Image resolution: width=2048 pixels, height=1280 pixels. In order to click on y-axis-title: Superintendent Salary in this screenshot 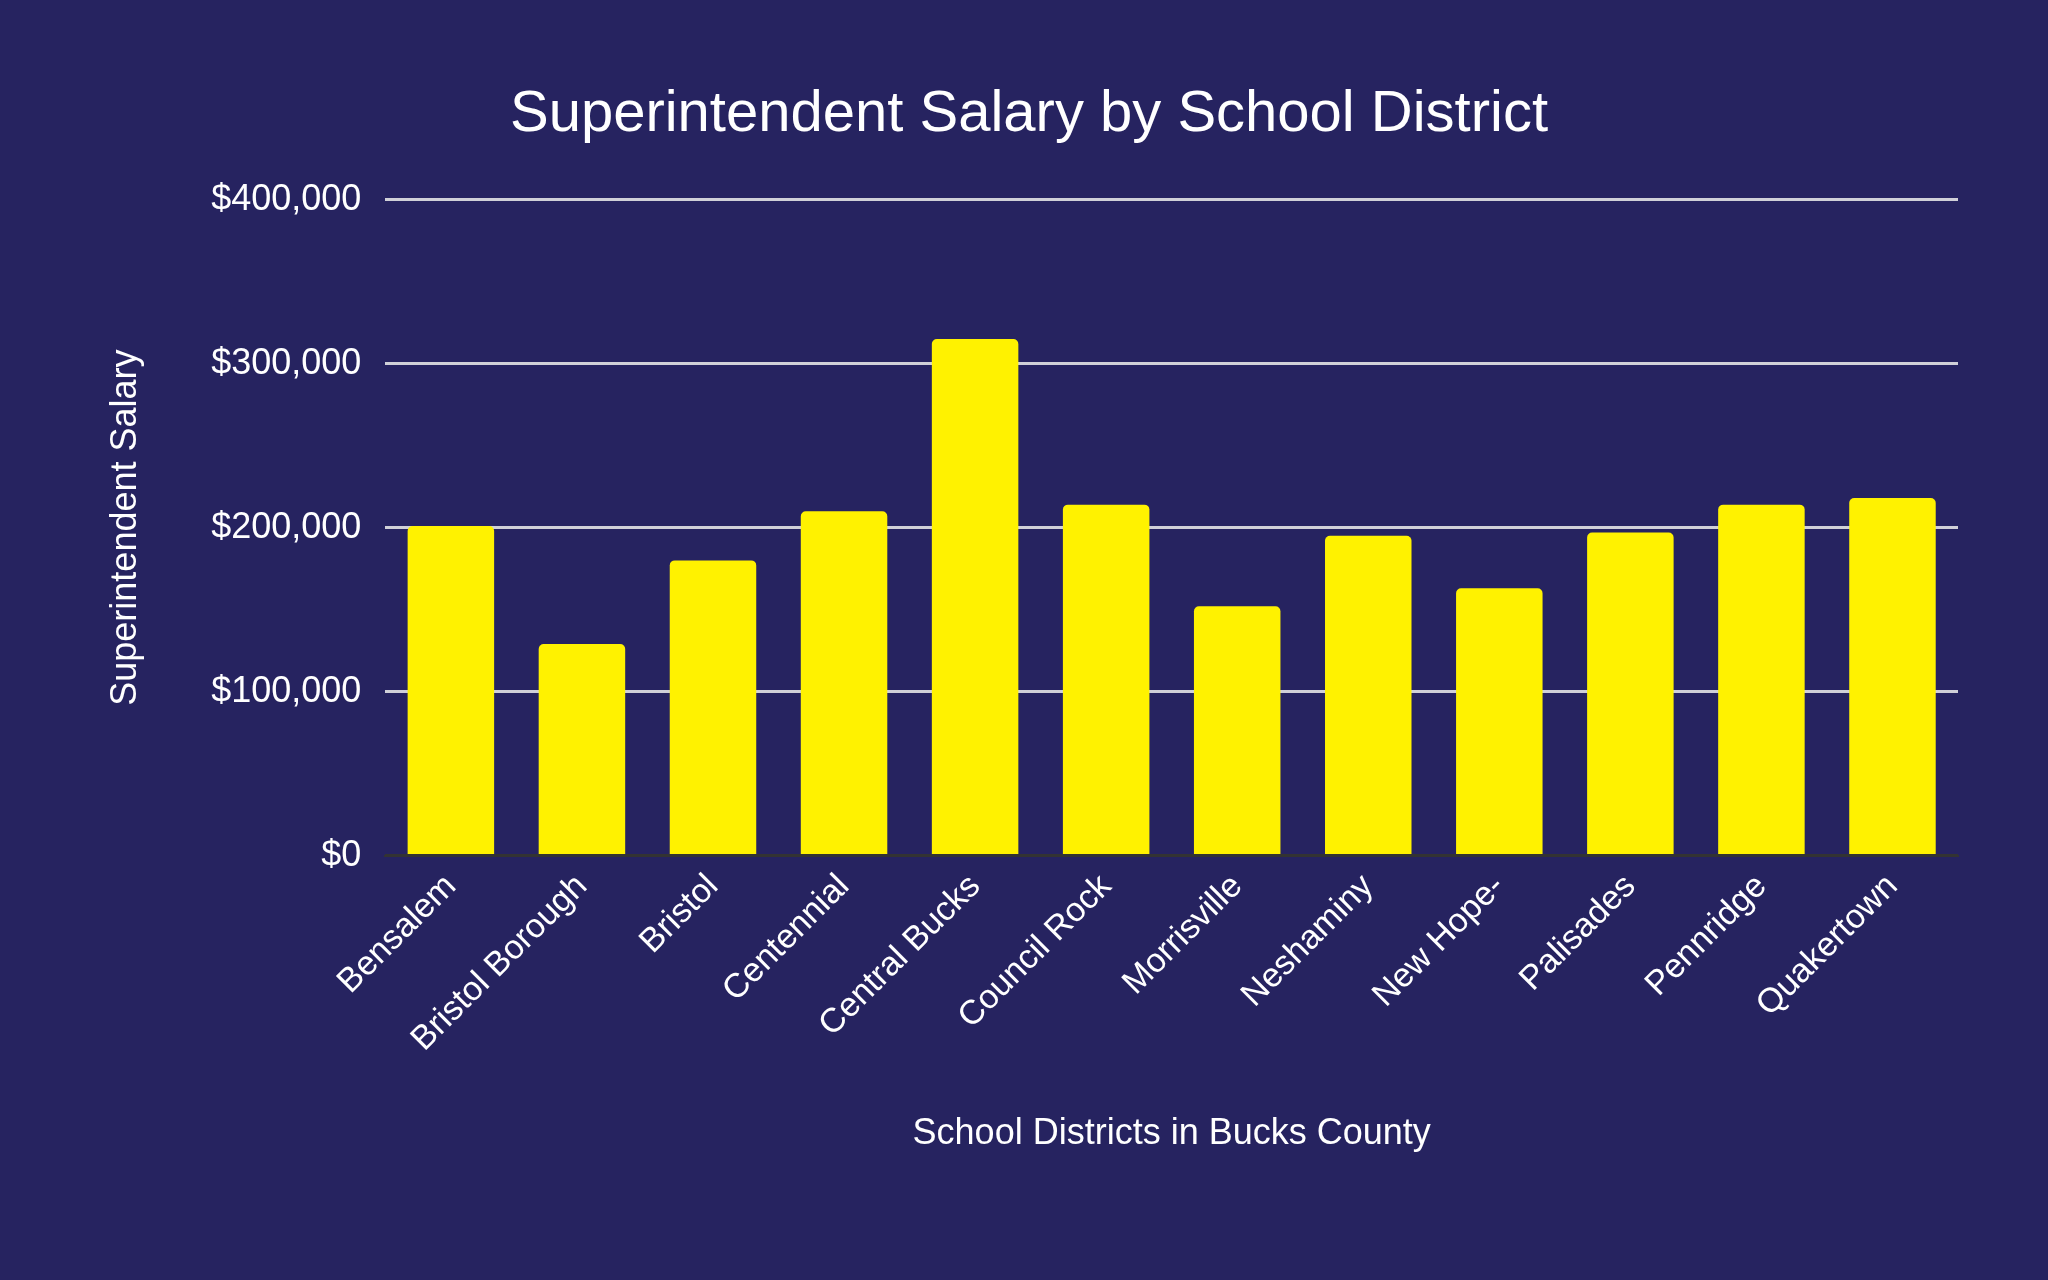, I will do `click(123, 527)`.